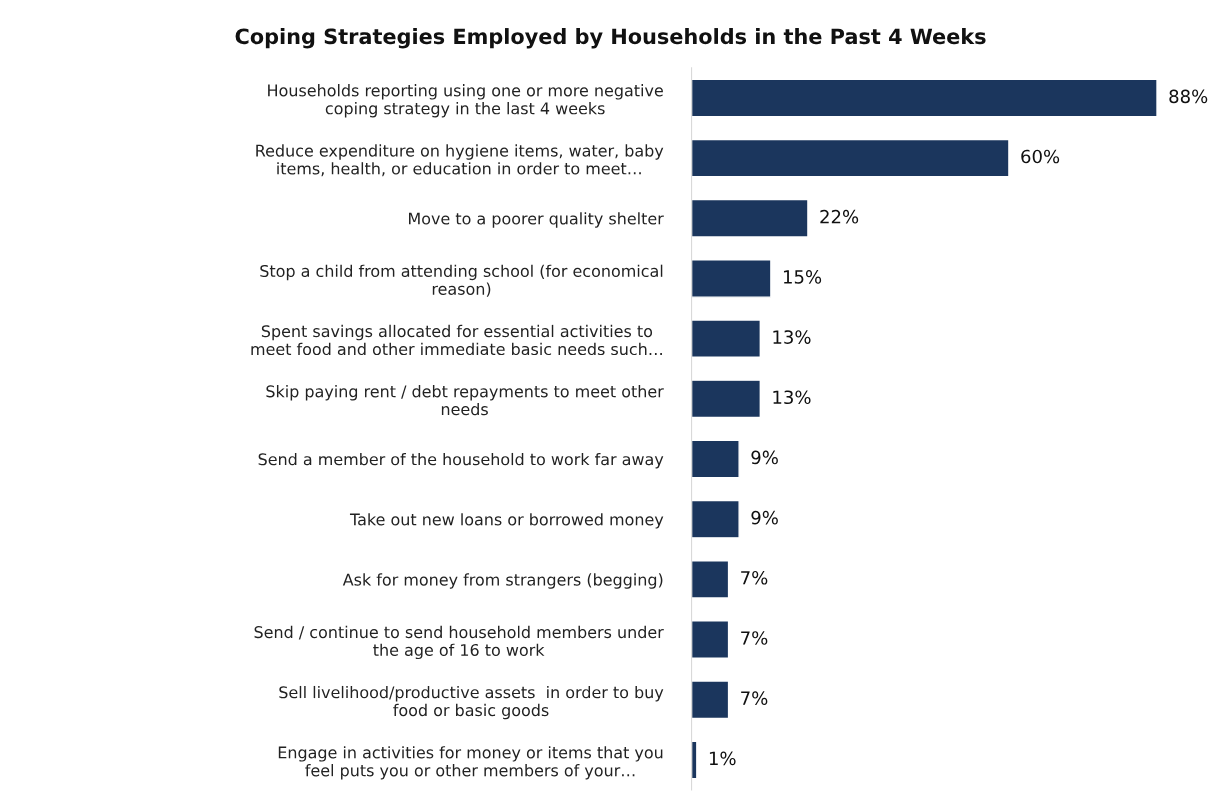 This screenshot has height=798, width=1209. What do you see at coordinates (502, 581) in the screenshot?
I see `y-tick-label: Ask for money from strangers (begging)` at bounding box center [502, 581].